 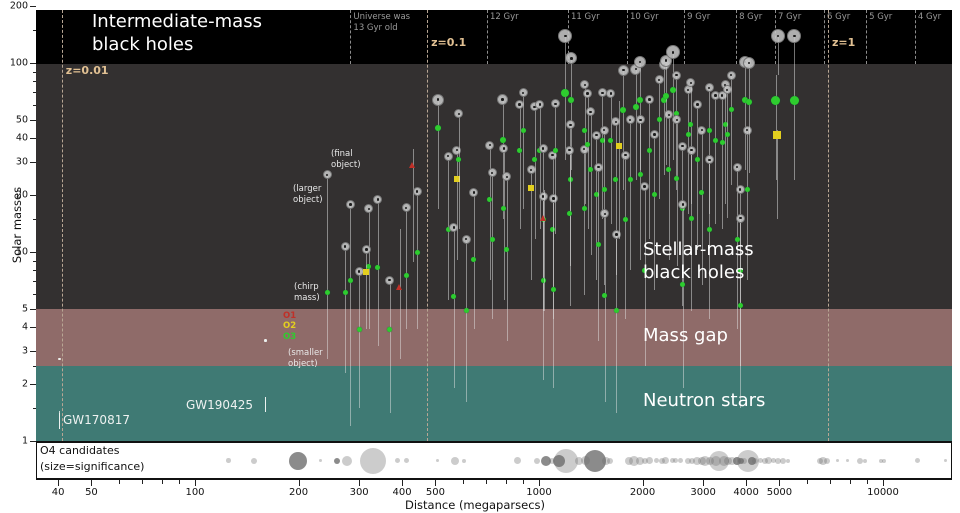 What do you see at coordinates (346, 159) in the screenshot?
I see `annotation-final-object: (final object)` at bounding box center [346, 159].